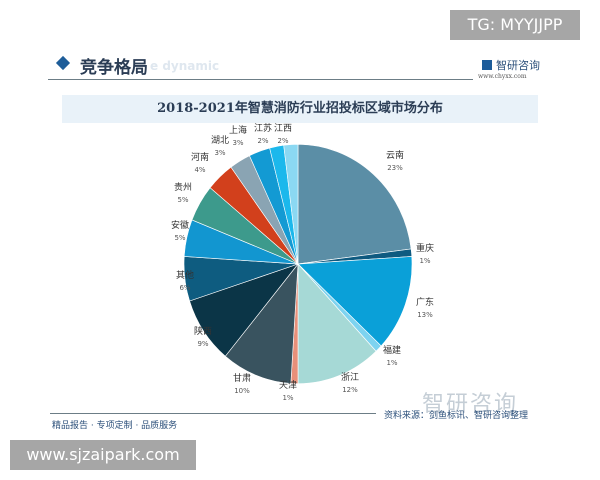 The width and height of the screenshot is (600, 480). What do you see at coordinates (425, 309) in the screenshot?
I see `pie-label: 广东 13%` at bounding box center [425, 309].